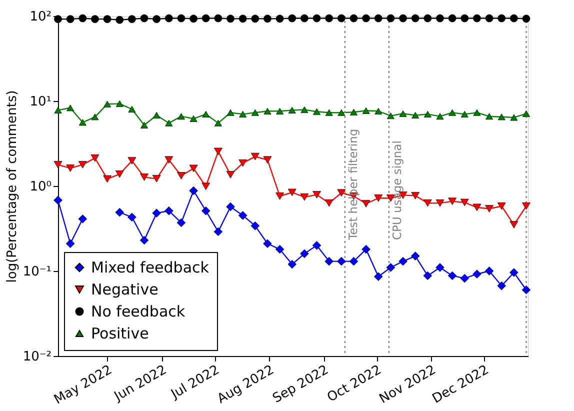  What do you see at coordinates (41, 187) in the screenshot?
I see `y-tick-label: 10⁰` at bounding box center [41, 187].